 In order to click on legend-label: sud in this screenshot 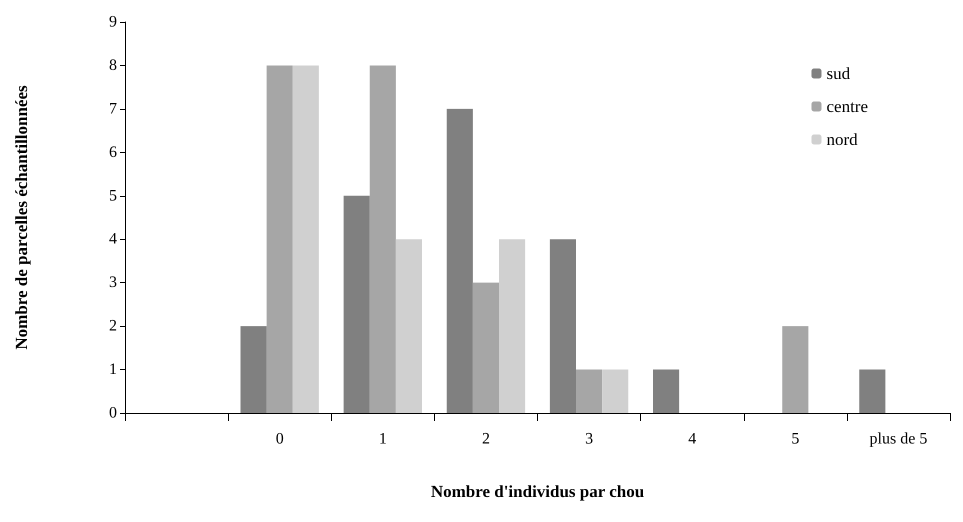, I will do `click(838, 73)`.